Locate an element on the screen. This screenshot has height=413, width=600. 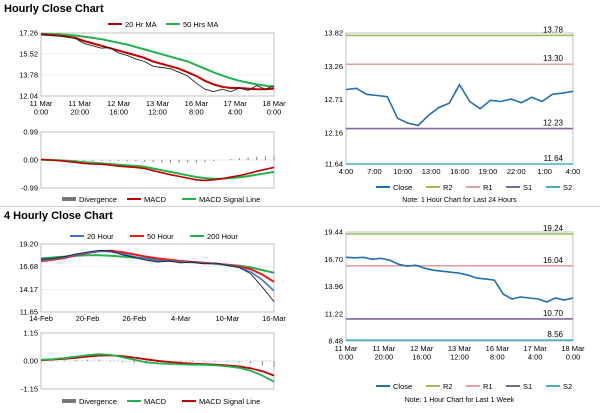
four-hourly-week-y-tick: 19.44 is located at coordinates (333, 232).